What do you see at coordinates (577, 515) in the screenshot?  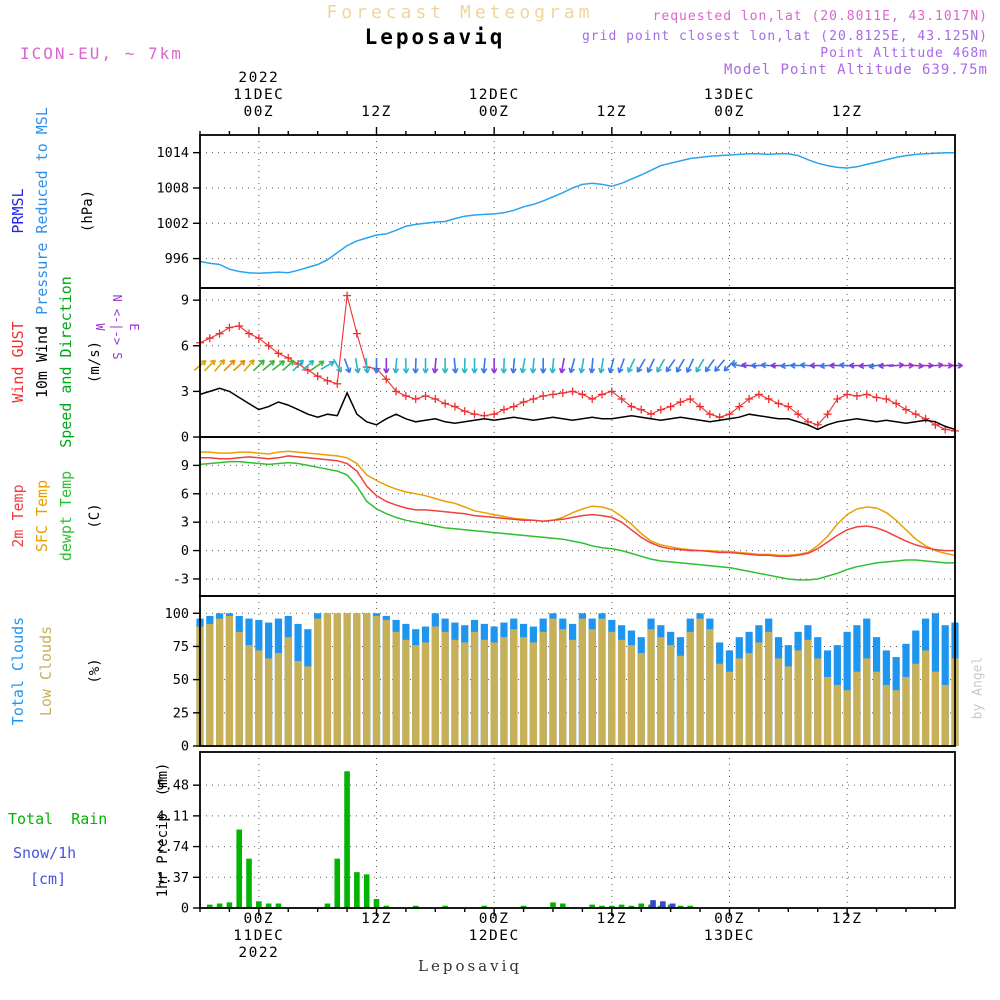 I see `panel-temp` at bounding box center [577, 515].